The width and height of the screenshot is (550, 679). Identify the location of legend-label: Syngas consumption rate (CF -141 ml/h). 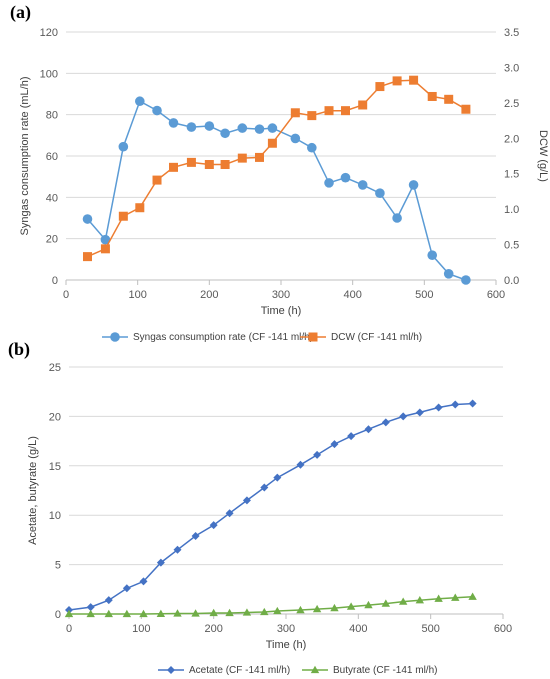
(223, 337).